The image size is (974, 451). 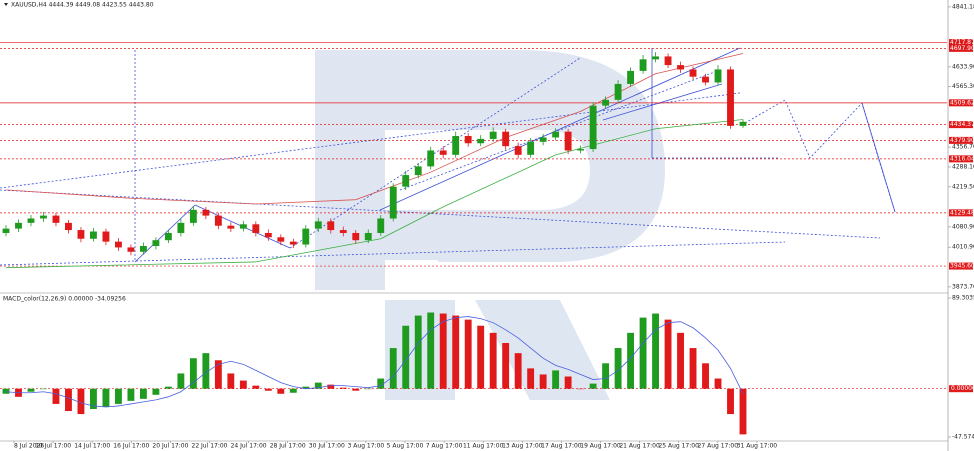 I want to click on x-tick-label: 3 Aug 17:00, so click(x=366, y=446).